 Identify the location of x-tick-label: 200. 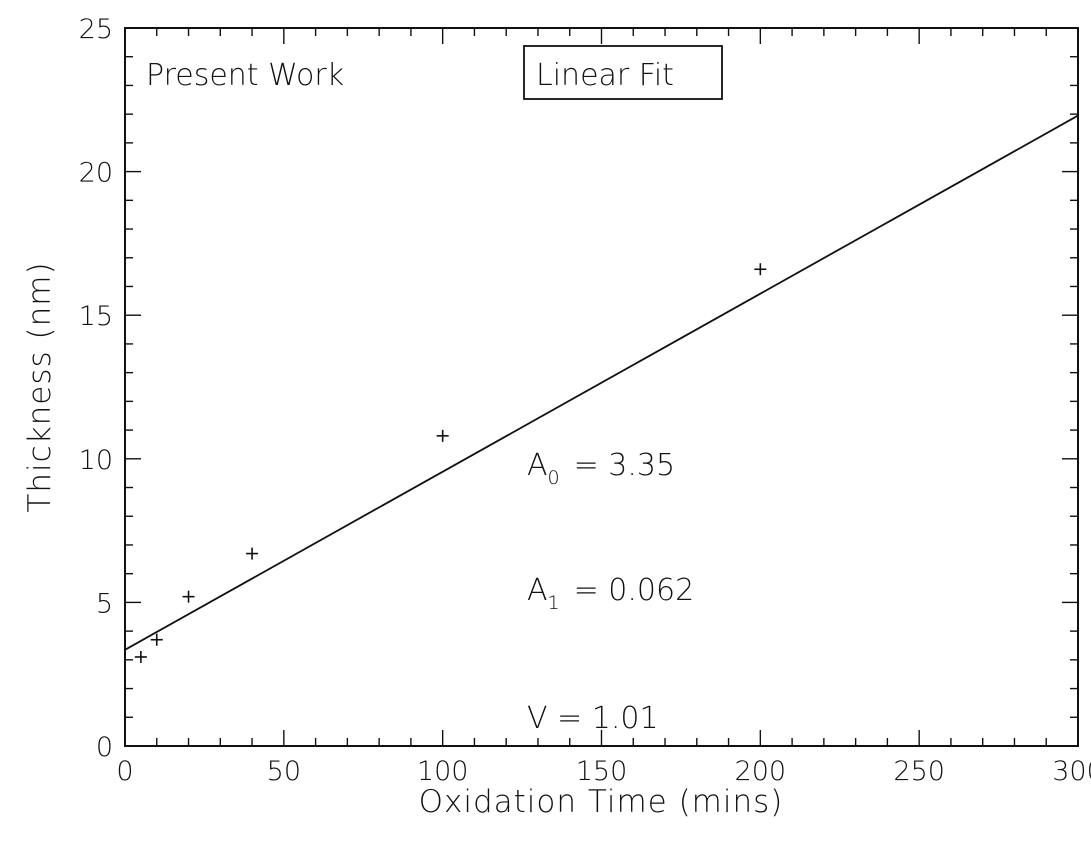
(761, 771).